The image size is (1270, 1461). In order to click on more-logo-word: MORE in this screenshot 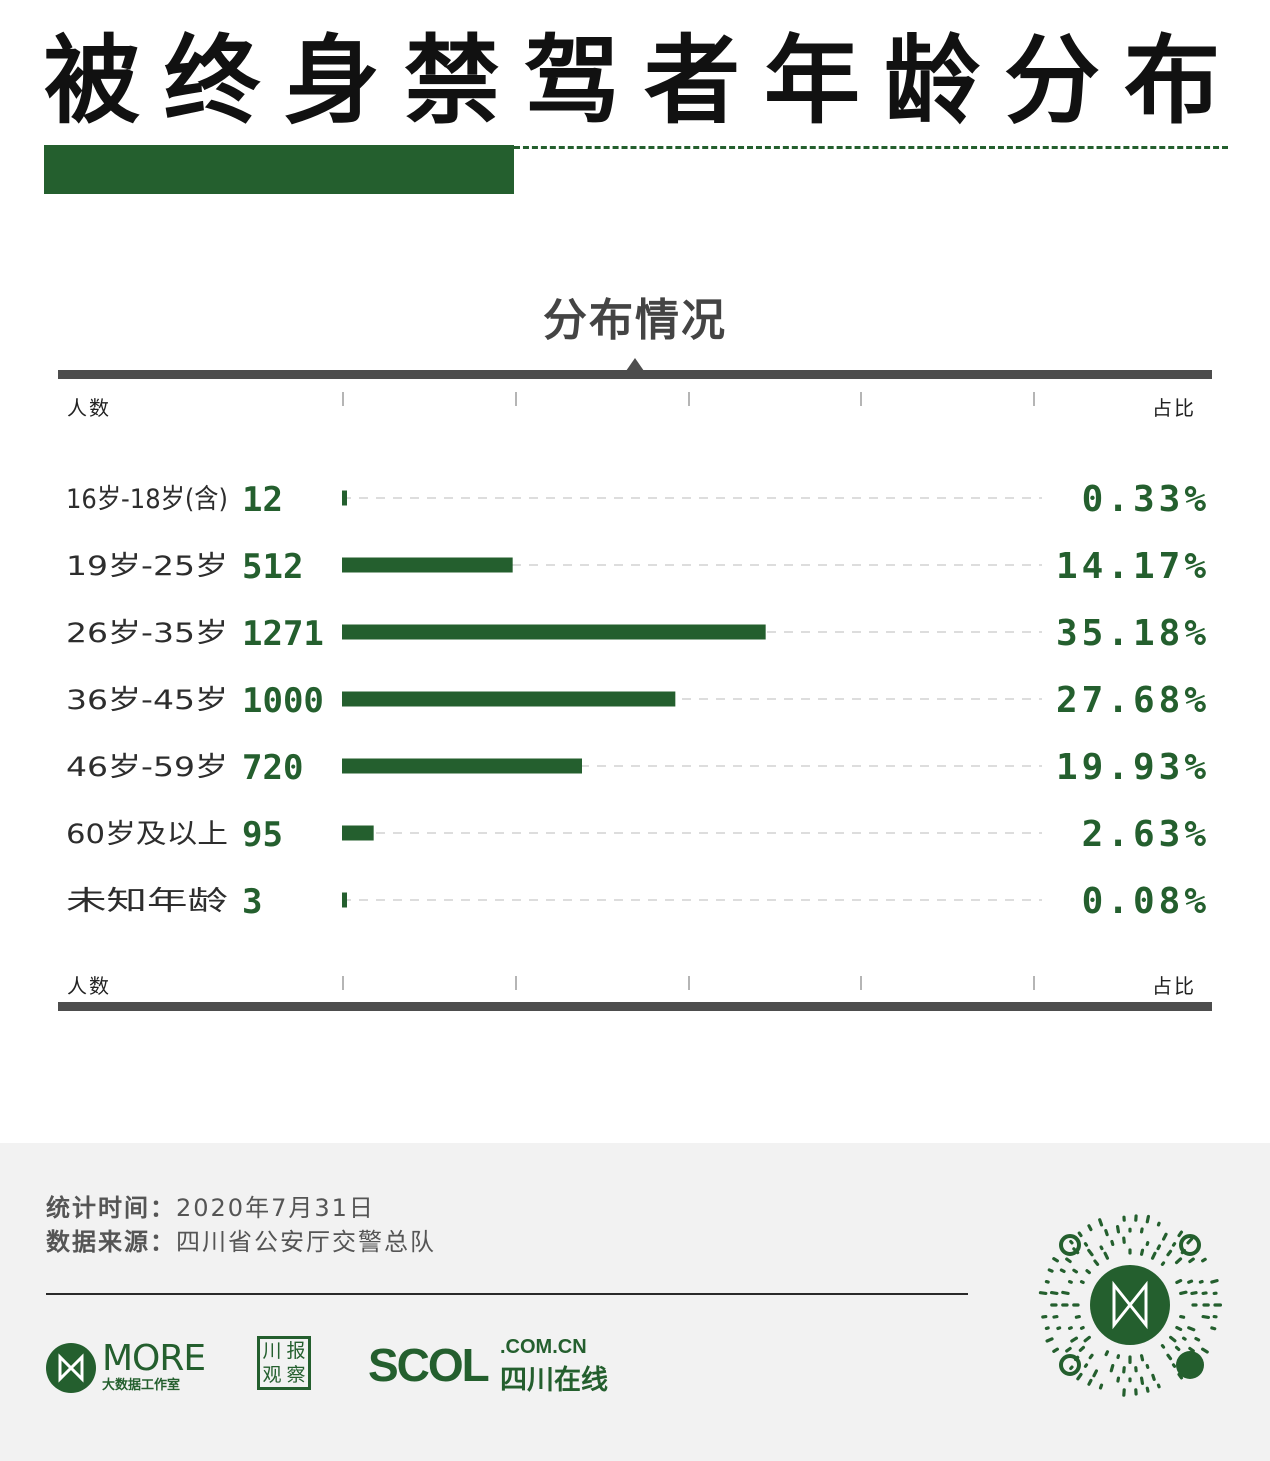, I will do `click(154, 1358)`.